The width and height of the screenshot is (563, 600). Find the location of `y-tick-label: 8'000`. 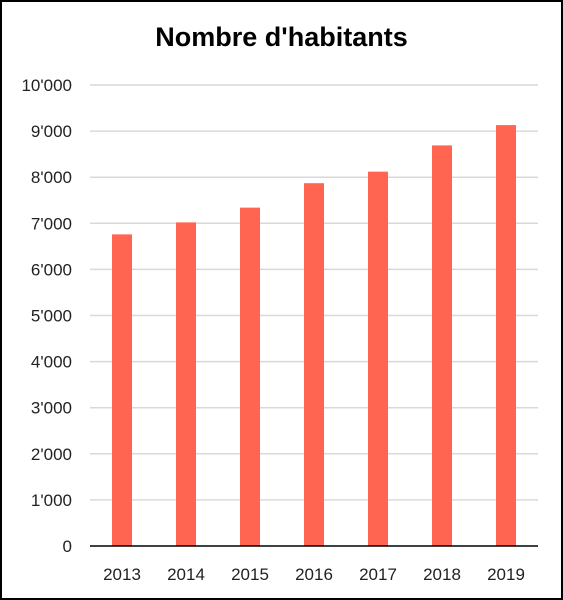

y-tick-label: 8'000 is located at coordinates (51, 177).